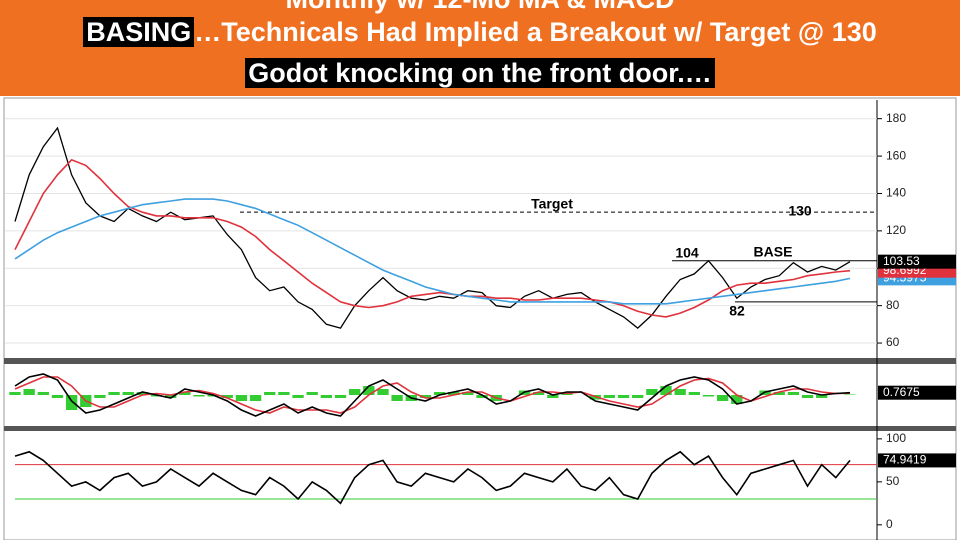 The height and width of the screenshot is (540, 960). Describe the element at coordinates (896, 438) in the screenshot. I see `y-tick-label: 100` at that location.